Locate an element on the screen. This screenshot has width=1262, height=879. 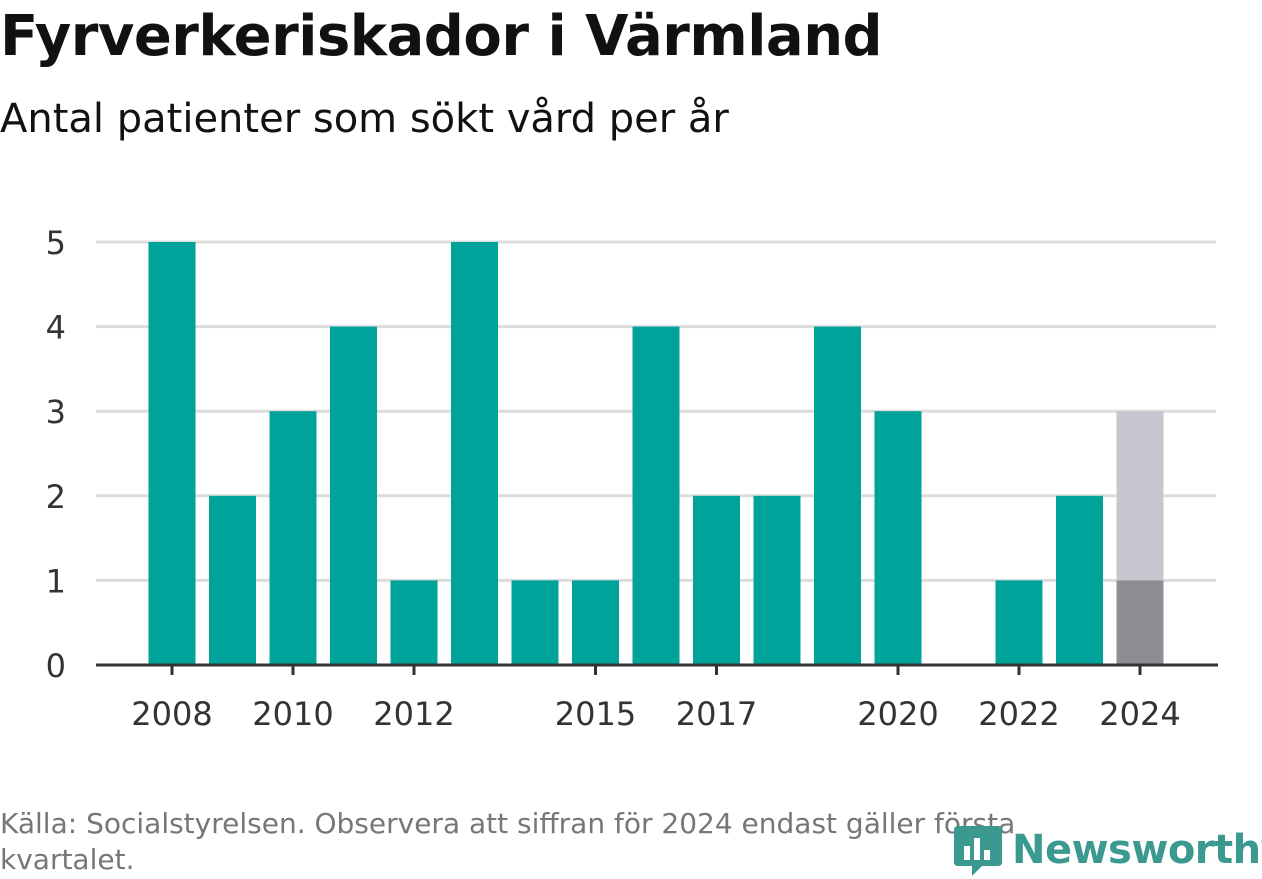
bar-2010 is located at coordinates (293, 538).